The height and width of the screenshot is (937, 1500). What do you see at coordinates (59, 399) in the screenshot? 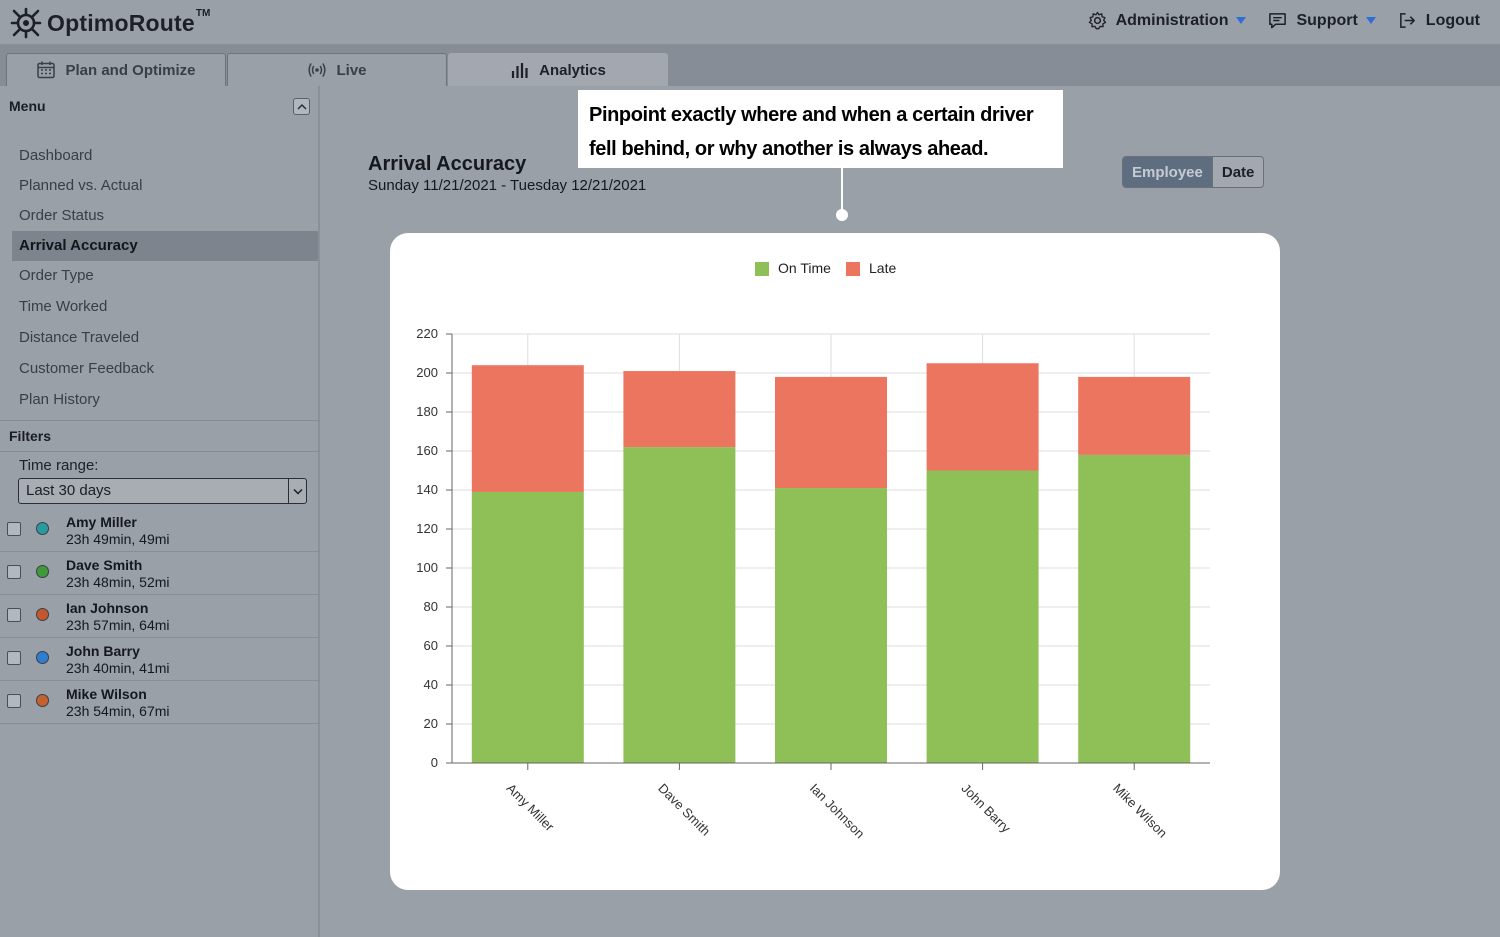
I see `sidebar-item-plan-history: Plan History` at bounding box center [59, 399].